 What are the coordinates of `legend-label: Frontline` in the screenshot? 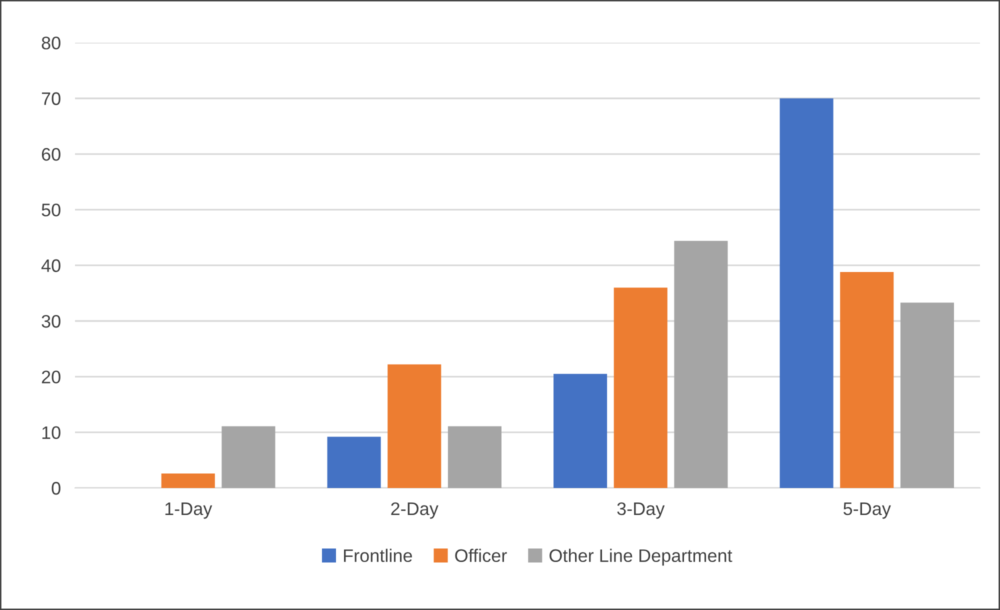 It's located at (378, 555).